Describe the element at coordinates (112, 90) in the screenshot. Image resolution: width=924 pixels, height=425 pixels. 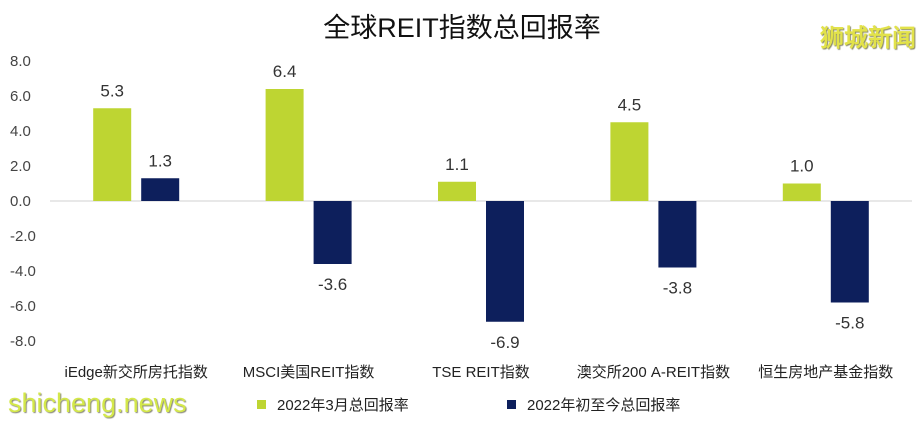
I see `data-label: 5.3` at that location.